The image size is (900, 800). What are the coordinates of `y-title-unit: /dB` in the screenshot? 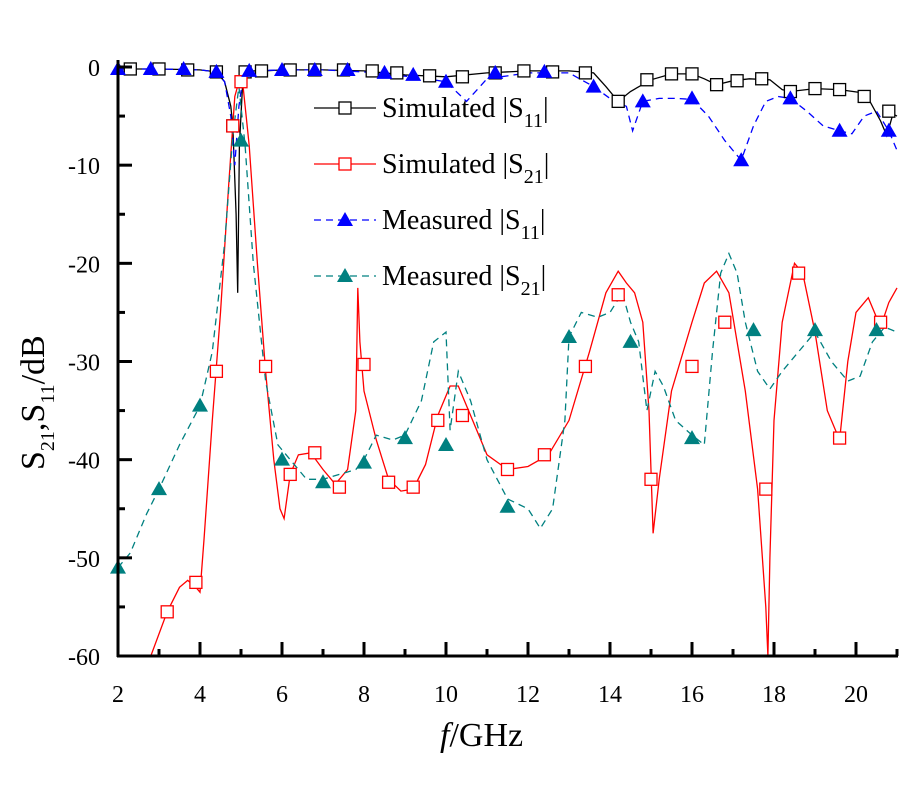 It's located at (33, 359).